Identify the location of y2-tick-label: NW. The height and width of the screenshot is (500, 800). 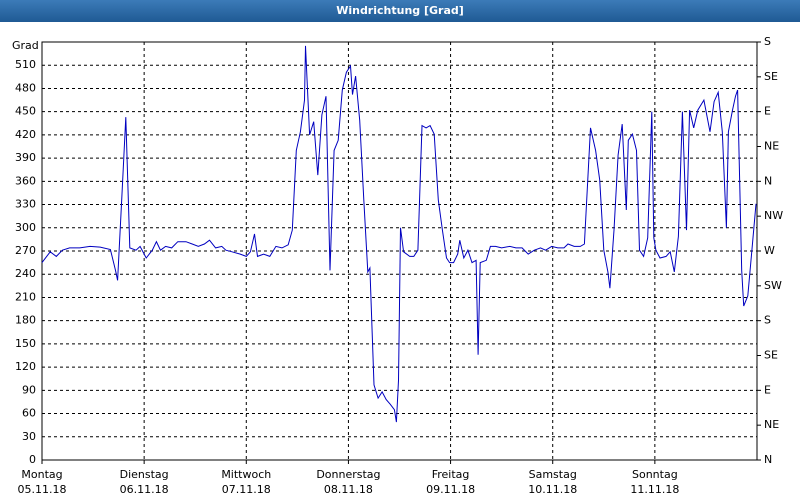
(773, 215).